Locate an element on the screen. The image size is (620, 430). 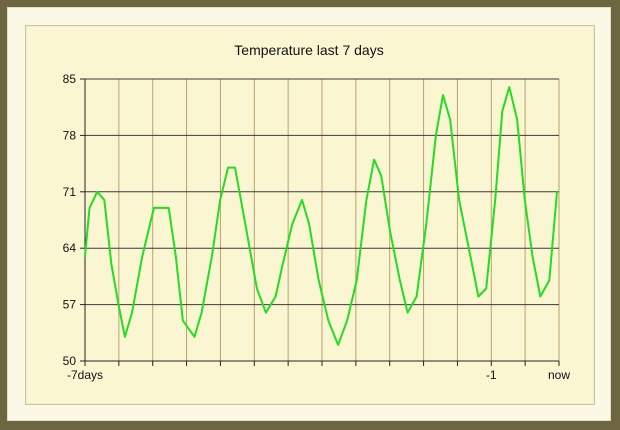
x-tick-label: -1 is located at coordinates (491, 375).